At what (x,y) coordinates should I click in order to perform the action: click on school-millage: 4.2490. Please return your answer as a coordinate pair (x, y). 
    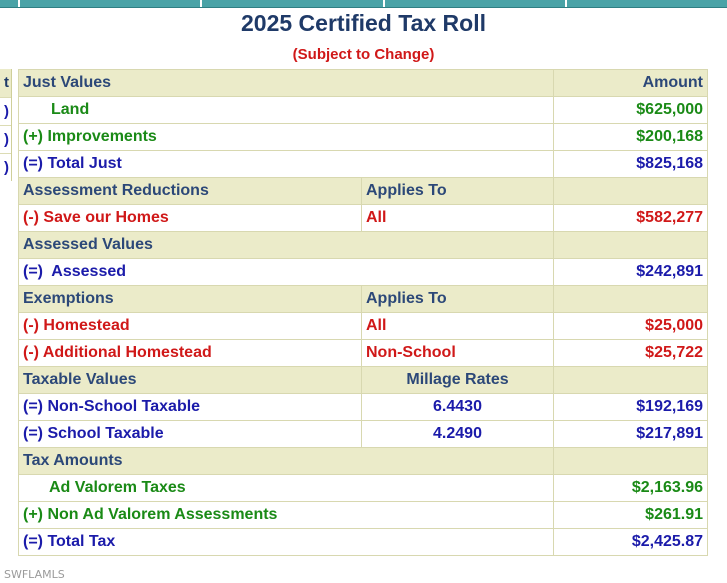
    Looking at the image, I should click on (457, 434).